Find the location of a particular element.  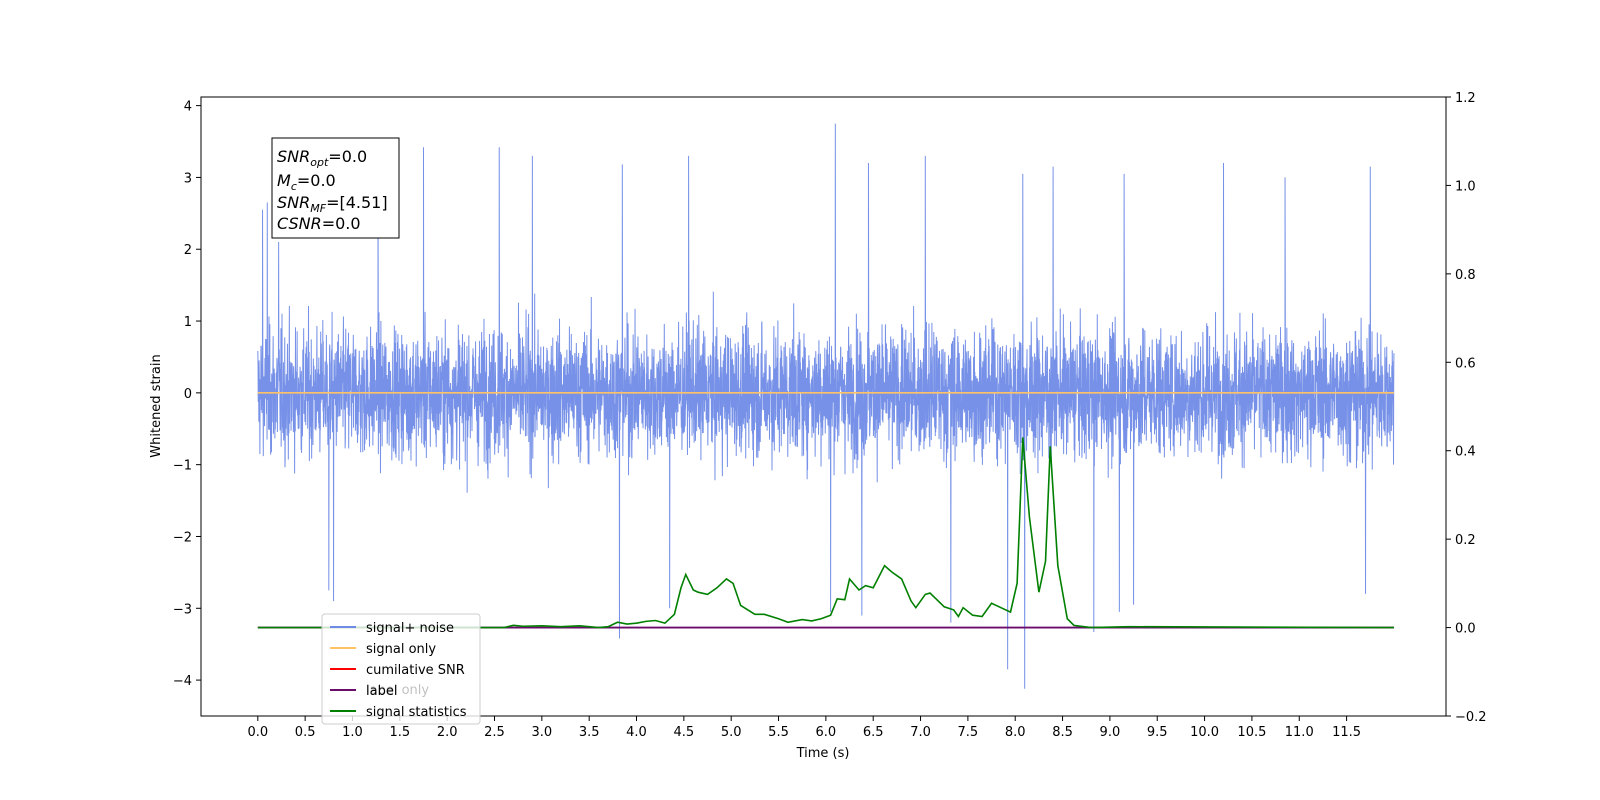

legend-label: signal+ noise is located at coordinates (410, 628).